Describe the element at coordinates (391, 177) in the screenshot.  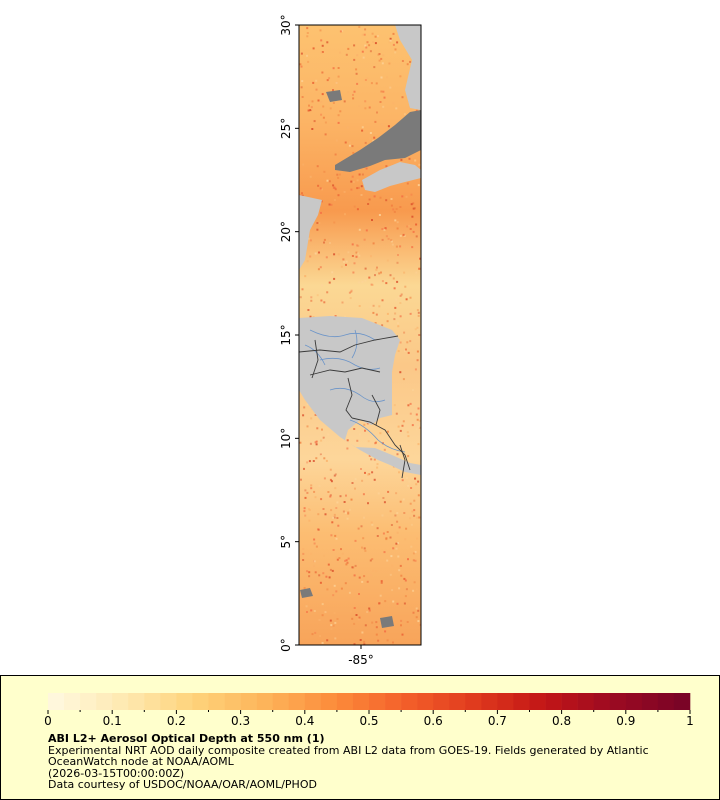
I see `land-cuba` at that location.